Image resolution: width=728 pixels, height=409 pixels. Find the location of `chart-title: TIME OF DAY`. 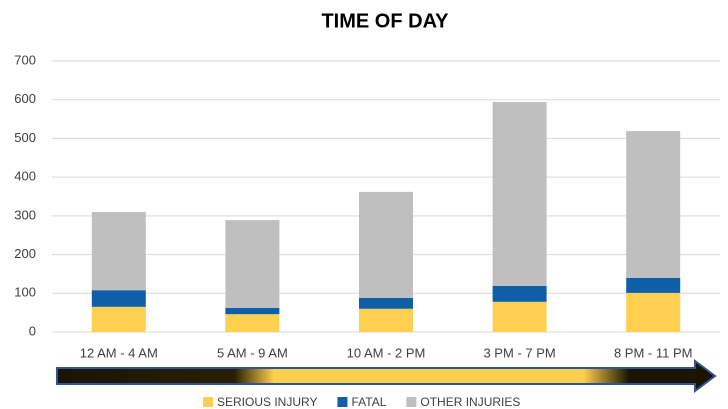

chart-title: TIME OF DAY is located at coordinates (385, 21).